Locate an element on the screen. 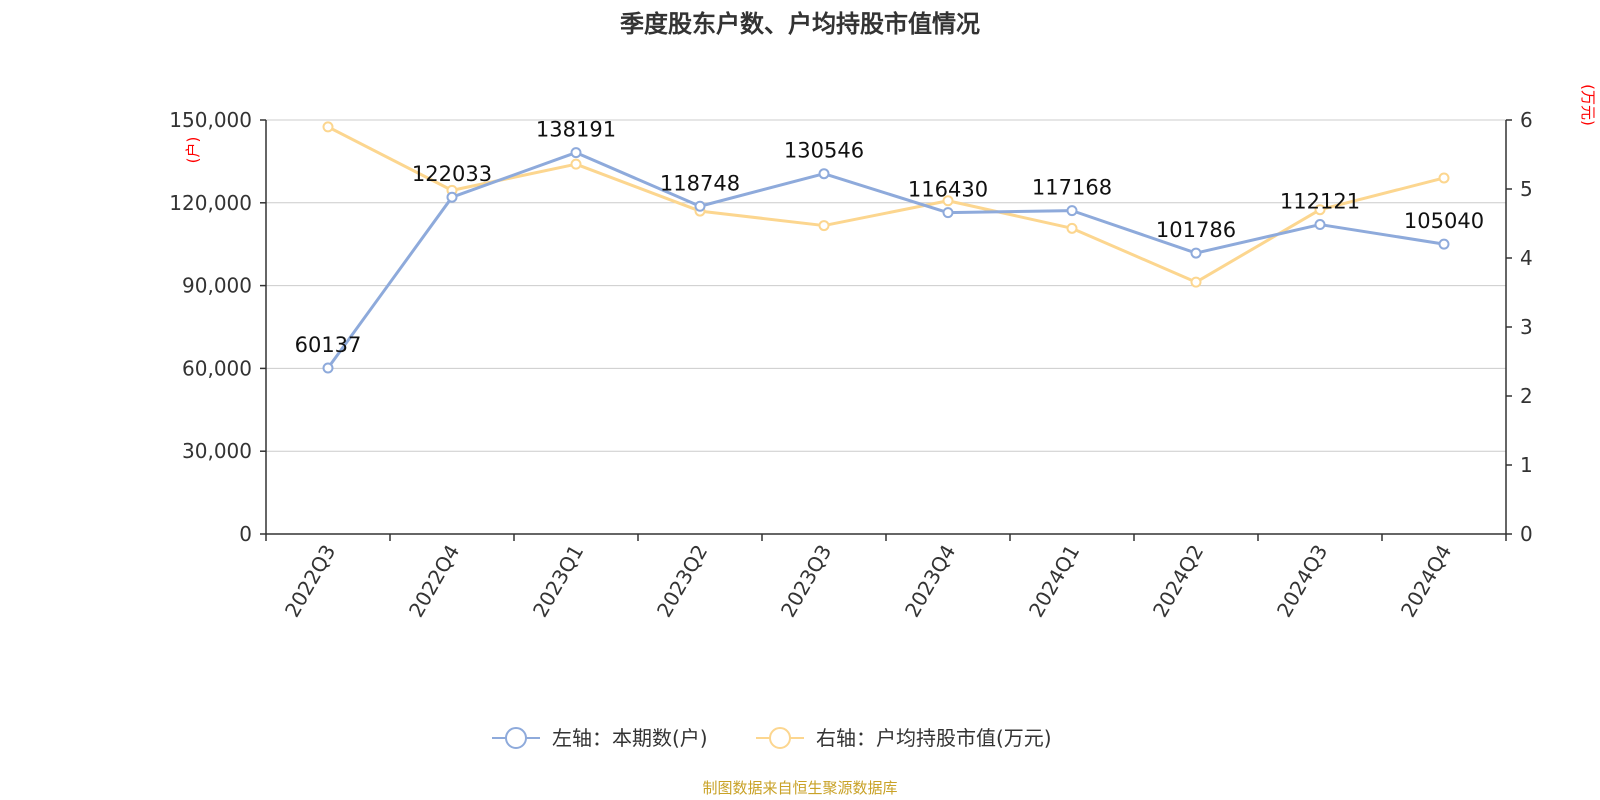 Image resolution: width=1600 pixels, height=800 pixels. data-label: 118748 is located at coordinates (700, 183).